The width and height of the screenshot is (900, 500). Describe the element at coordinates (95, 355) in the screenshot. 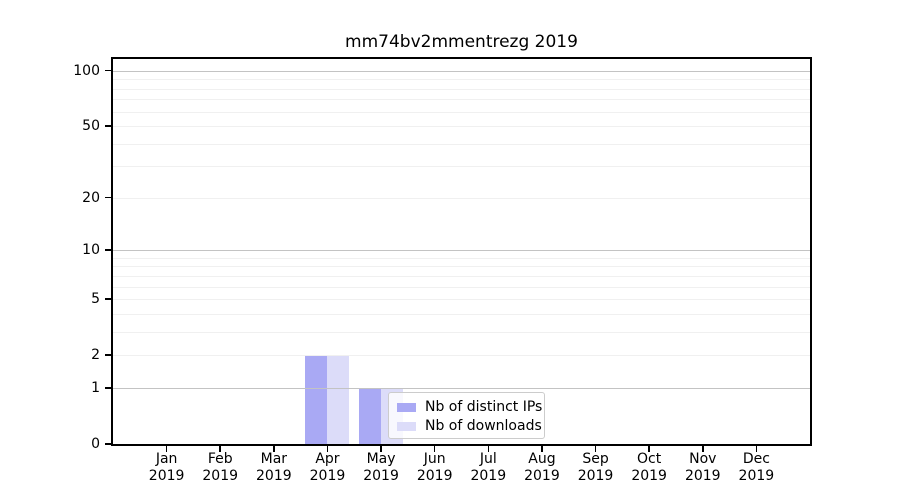

I see `y-tick-label: 2` at that location.